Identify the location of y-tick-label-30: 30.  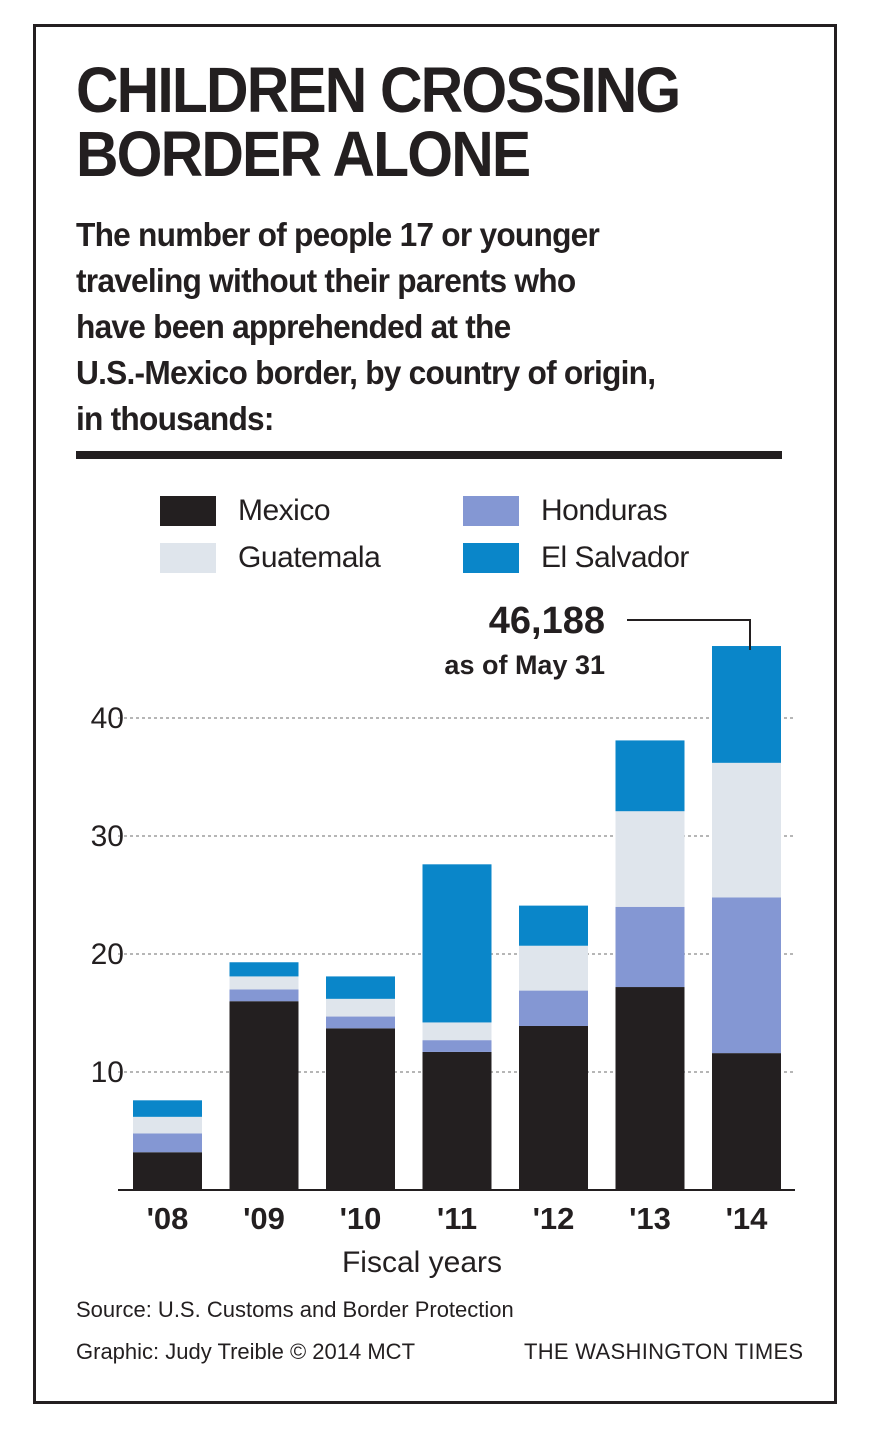
(107, 836).